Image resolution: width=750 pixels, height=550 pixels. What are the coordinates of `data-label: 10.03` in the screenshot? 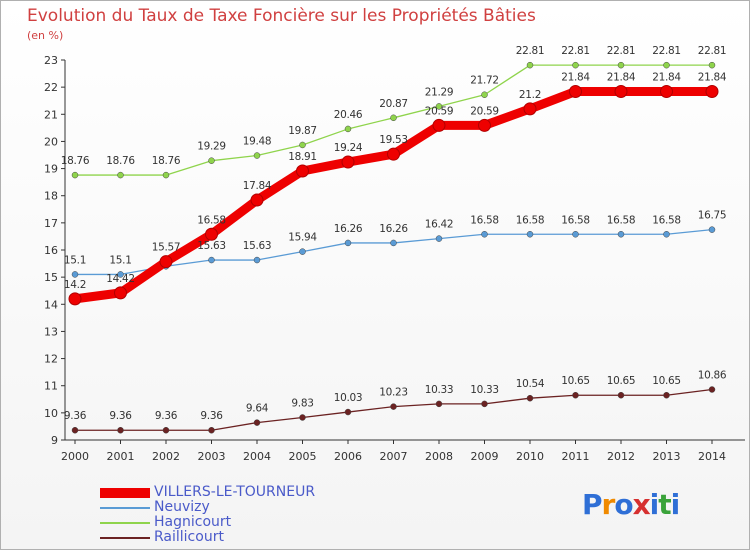 It's located at (348, 398).